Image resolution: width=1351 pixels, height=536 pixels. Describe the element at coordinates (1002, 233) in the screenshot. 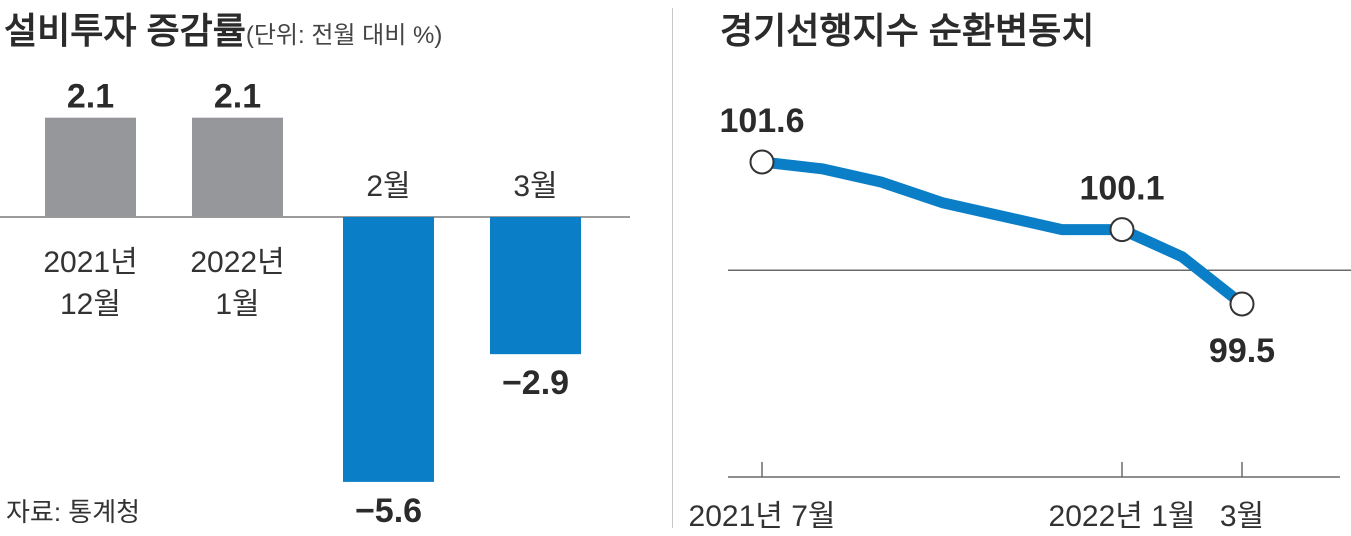

I see `series-line` at that location.